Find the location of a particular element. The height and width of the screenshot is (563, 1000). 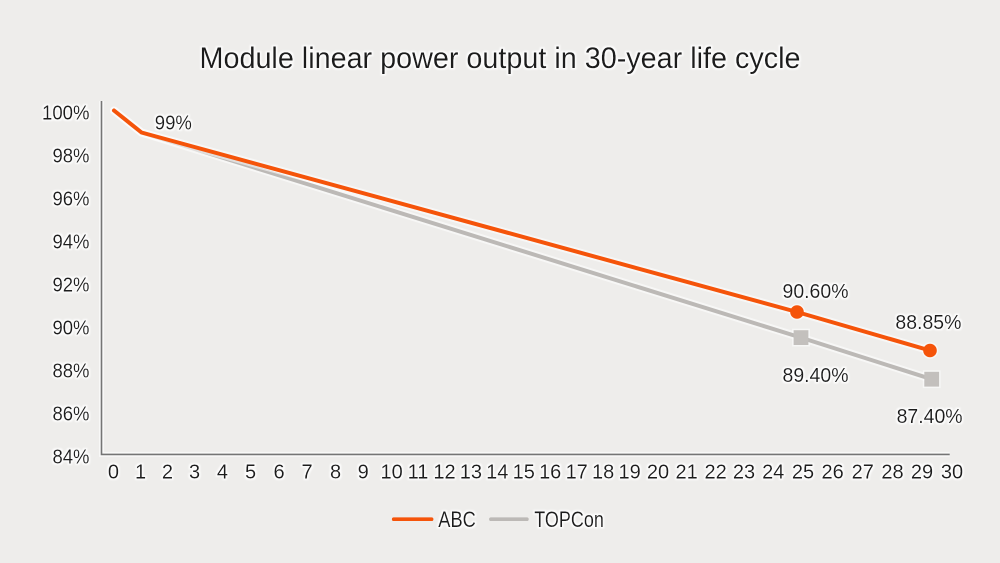

svg-text: 29 is located at coordinates (922, 473).